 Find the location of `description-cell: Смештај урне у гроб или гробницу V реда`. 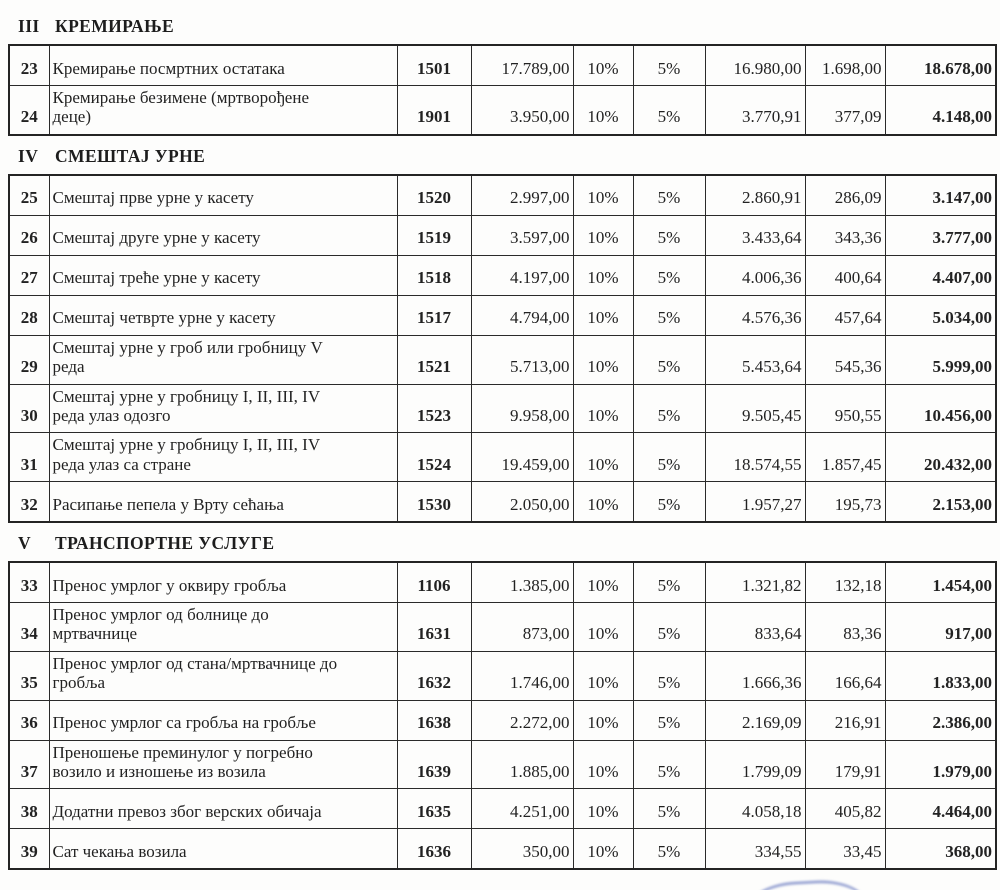

description-cell: Смештај урне у гроб или гробницу V реда is located at coordinates (223, 359).